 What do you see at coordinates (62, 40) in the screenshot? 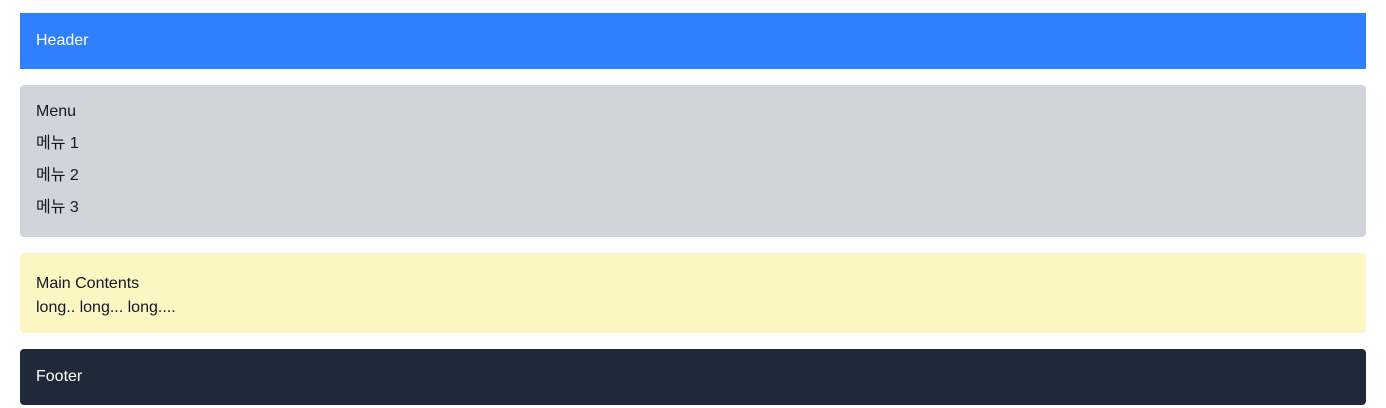
I see `header-label: Header` at bounding box center [62, 40].